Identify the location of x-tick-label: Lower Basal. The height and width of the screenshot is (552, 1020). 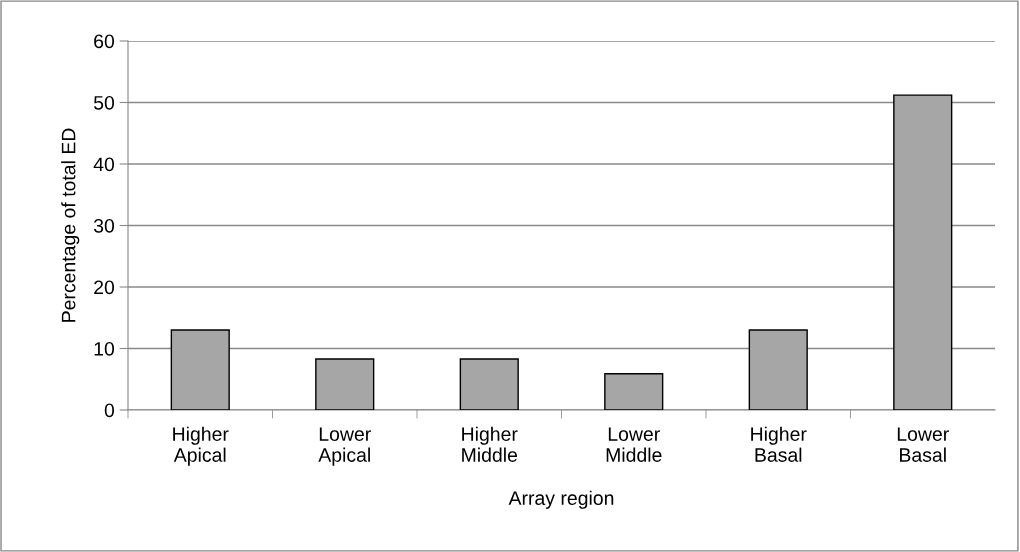
(923, 444).